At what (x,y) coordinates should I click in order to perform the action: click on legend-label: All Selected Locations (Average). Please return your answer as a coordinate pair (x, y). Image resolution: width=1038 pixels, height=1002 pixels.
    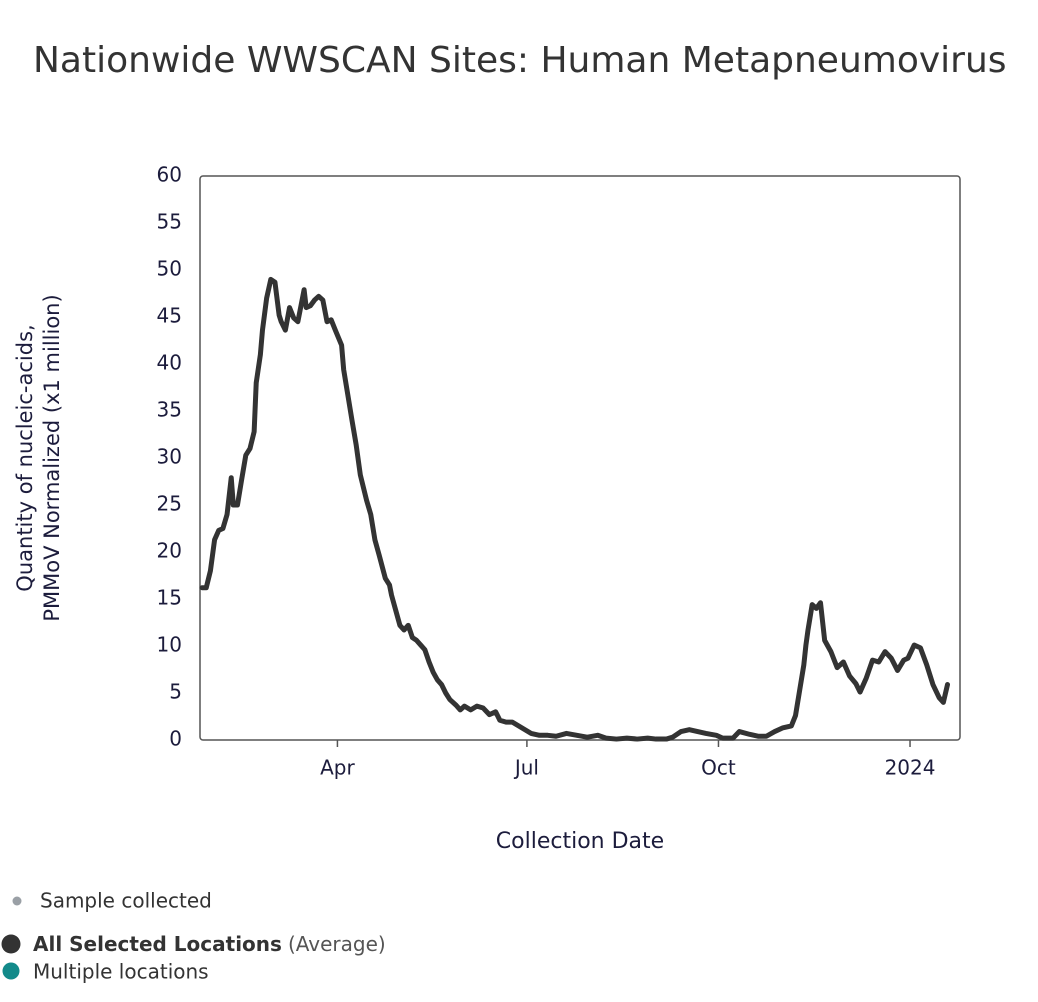
    Looking at the image, I should click on (209, 944).